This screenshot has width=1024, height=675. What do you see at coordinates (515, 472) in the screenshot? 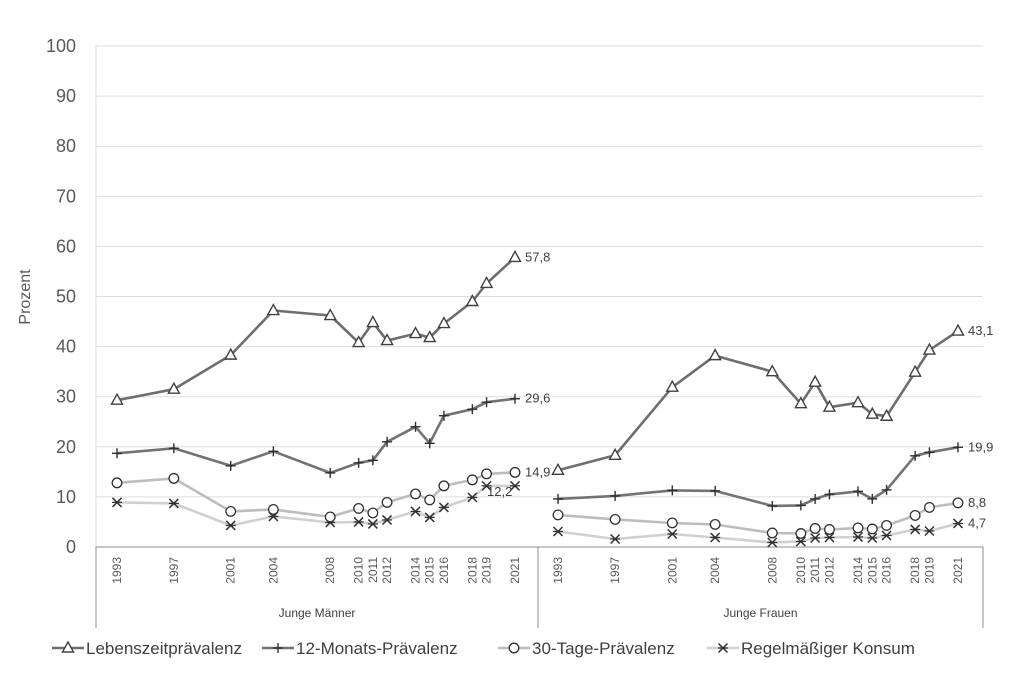
I see `point-junge-manner-30-tage-pravalenz-2021` at bounding box center [515, 472].